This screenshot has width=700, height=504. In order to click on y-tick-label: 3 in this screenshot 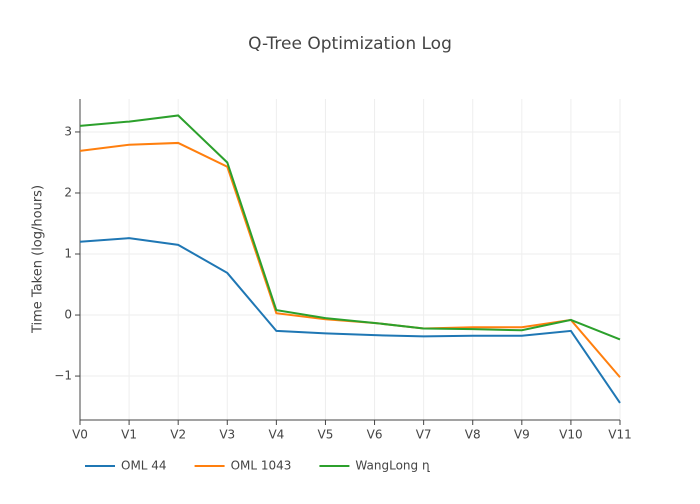, I will do `click(68, 131)`.